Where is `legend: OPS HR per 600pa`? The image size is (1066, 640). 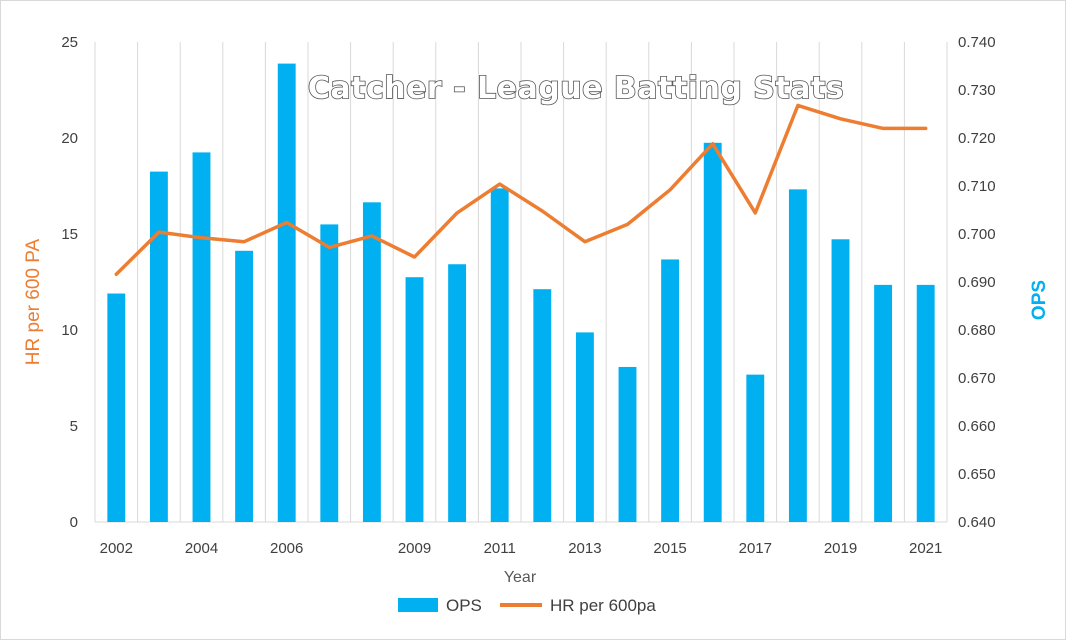 legend: OPS HR per 600pa is located at coordinates (527, 605).